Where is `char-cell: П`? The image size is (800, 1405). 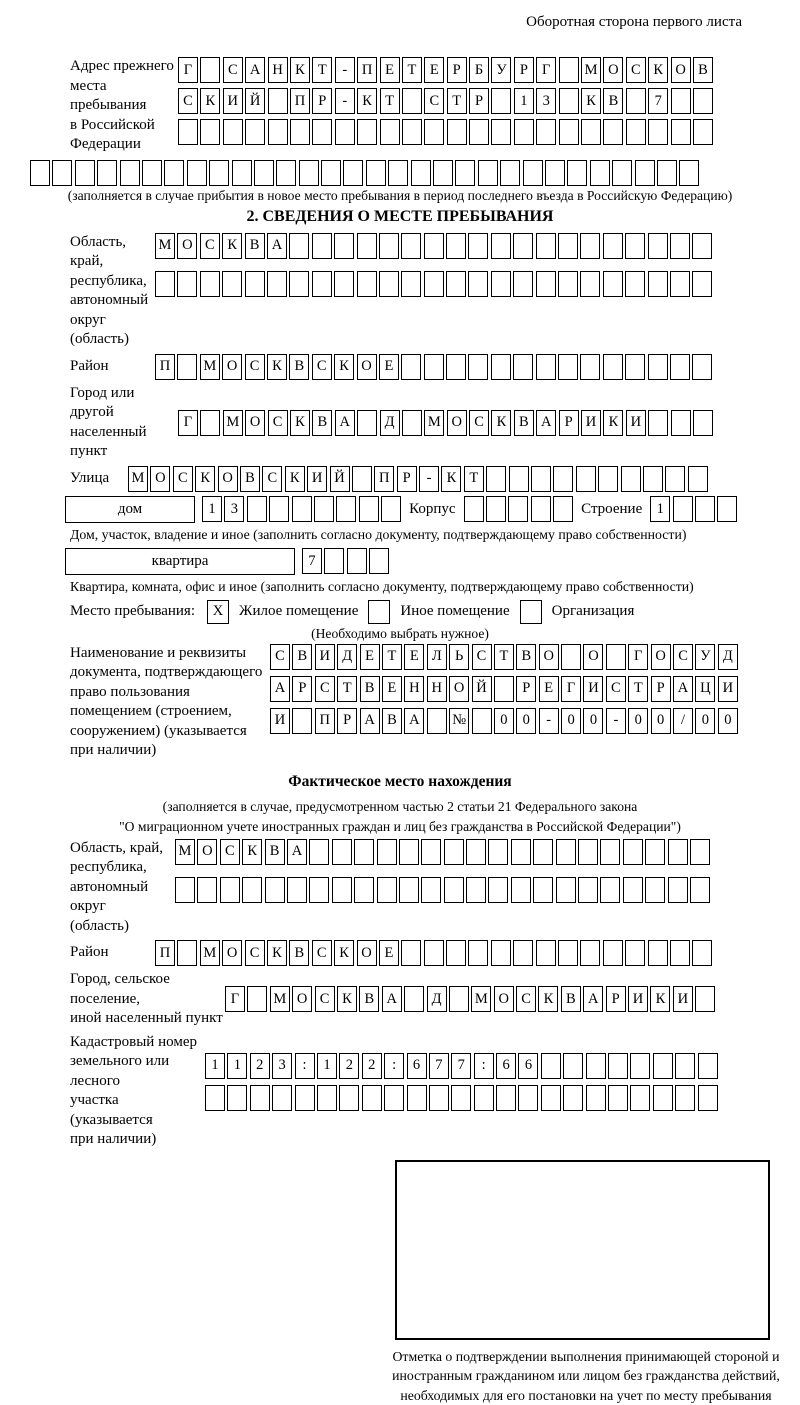
char-cell: П is located at coordinates (165, 953).